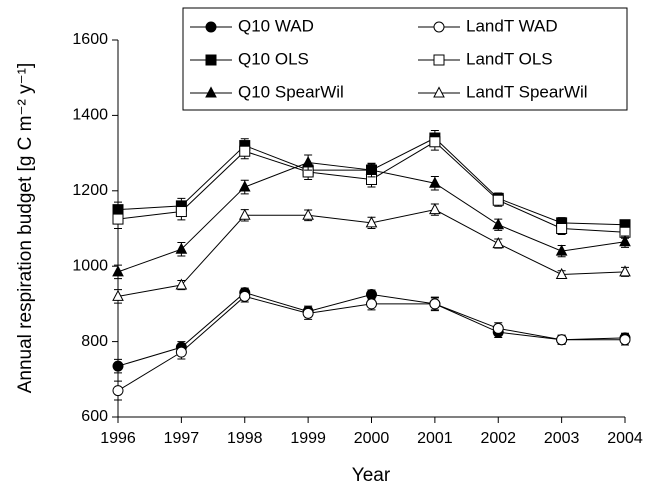 The image size is (650, 487). Describe the element at coordinates (308, 438) in the screenshot. I see `x-tick-label: 1999` at that location.